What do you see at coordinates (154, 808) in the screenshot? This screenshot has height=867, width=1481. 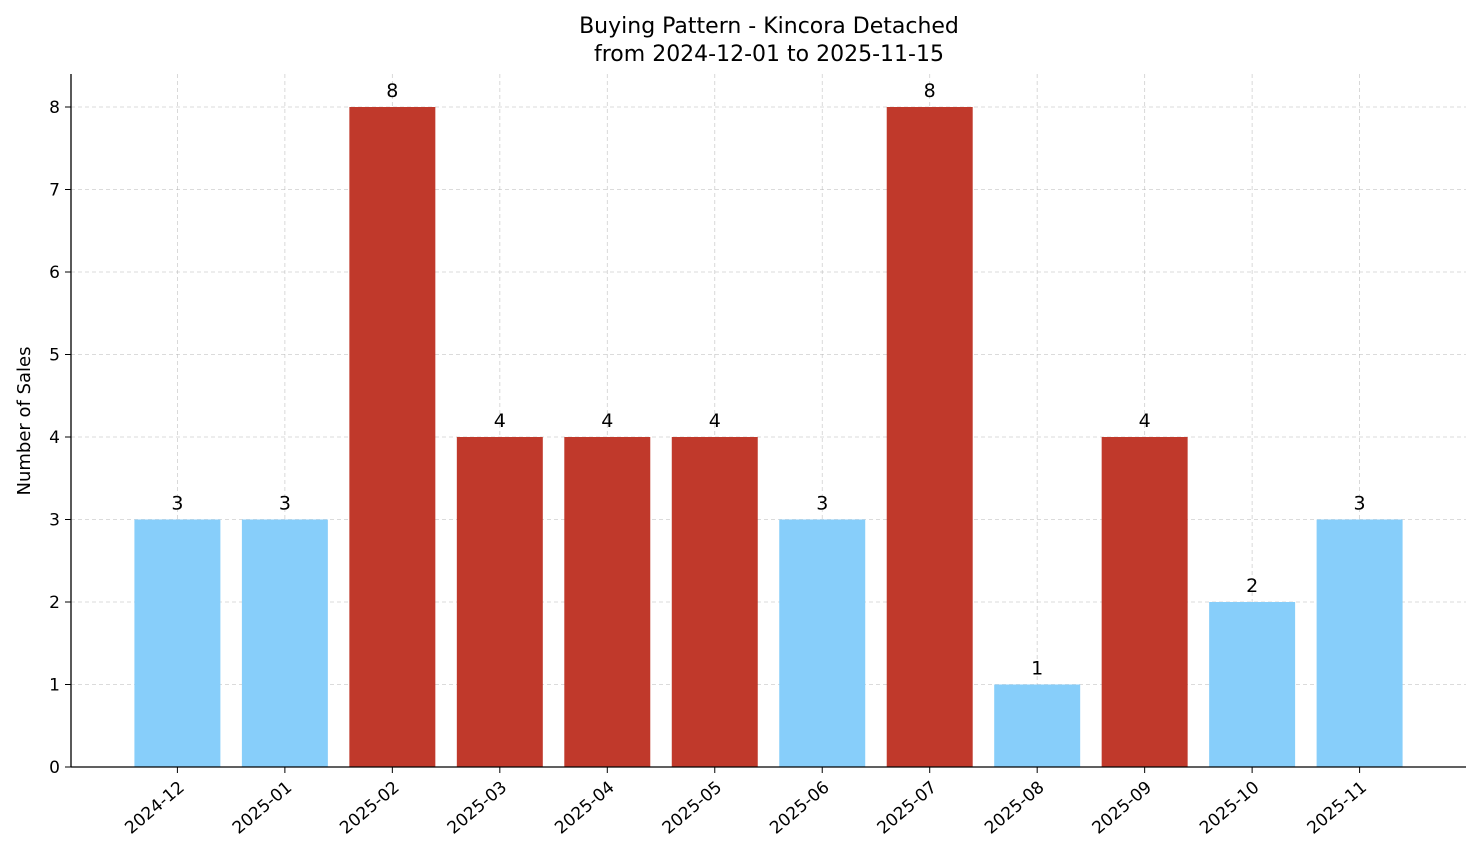 I see `x-tick-label: 2024-12` at bounding box center [154, 808].